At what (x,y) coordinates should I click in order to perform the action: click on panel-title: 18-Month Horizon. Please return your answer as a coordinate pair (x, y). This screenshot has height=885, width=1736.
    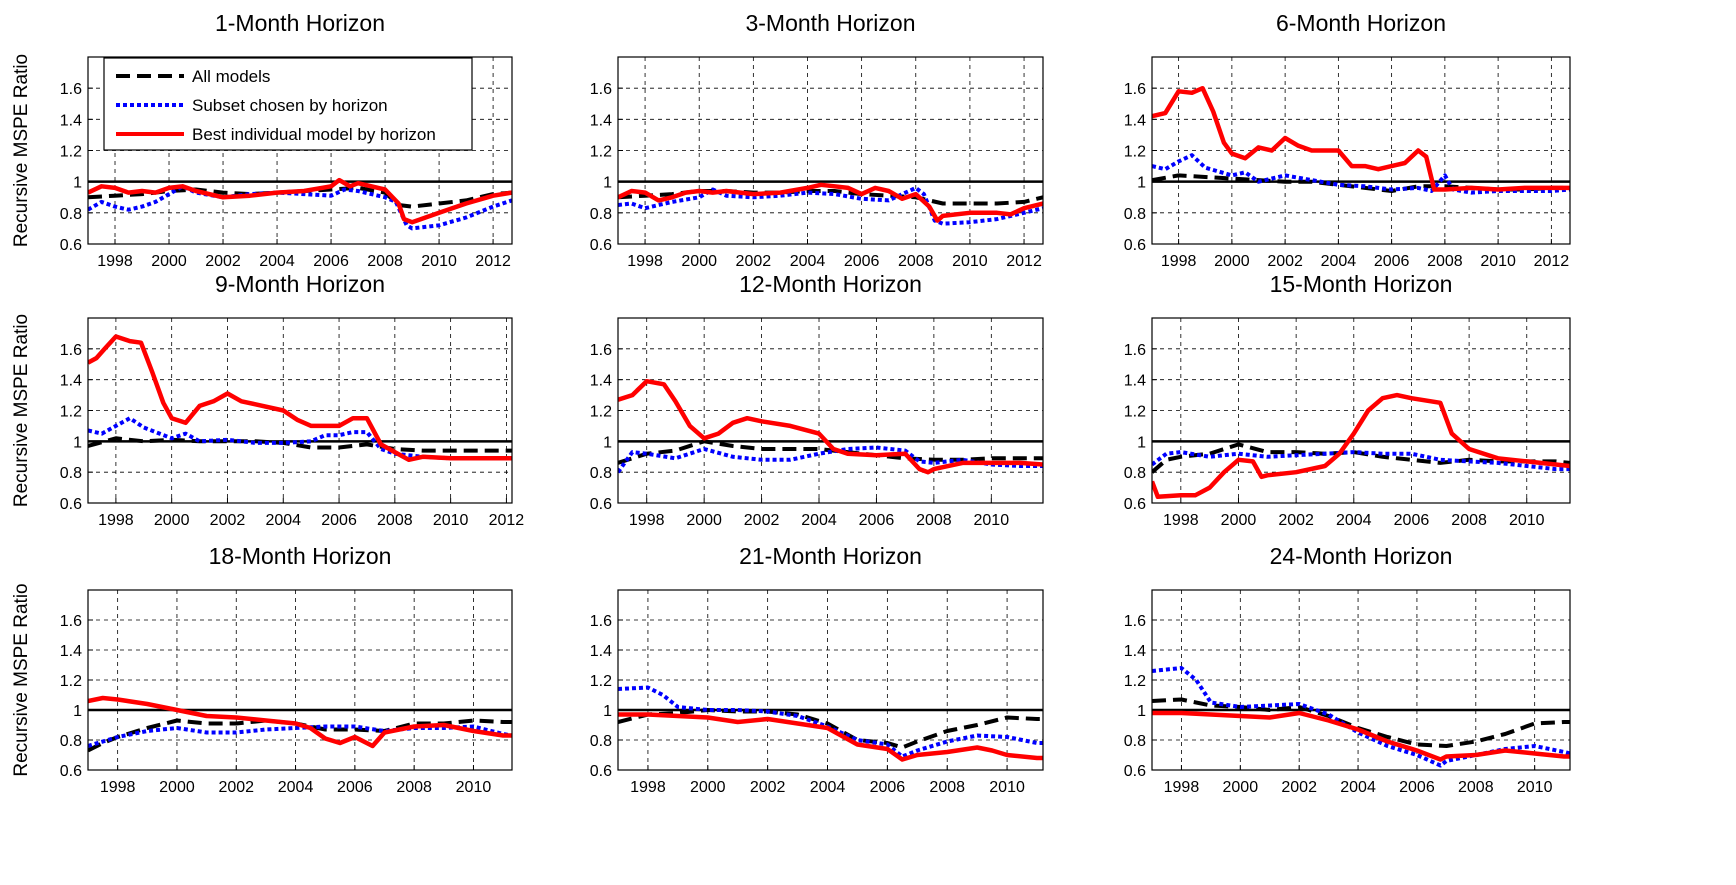
    Looking at the image, I should click on (300, 556).